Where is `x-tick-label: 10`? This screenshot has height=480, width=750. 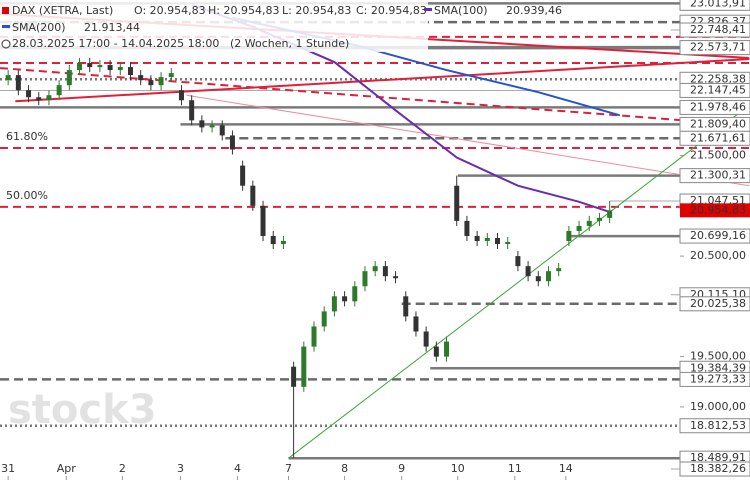 x-tick-label: 10 is located at coordinates (458, 468).